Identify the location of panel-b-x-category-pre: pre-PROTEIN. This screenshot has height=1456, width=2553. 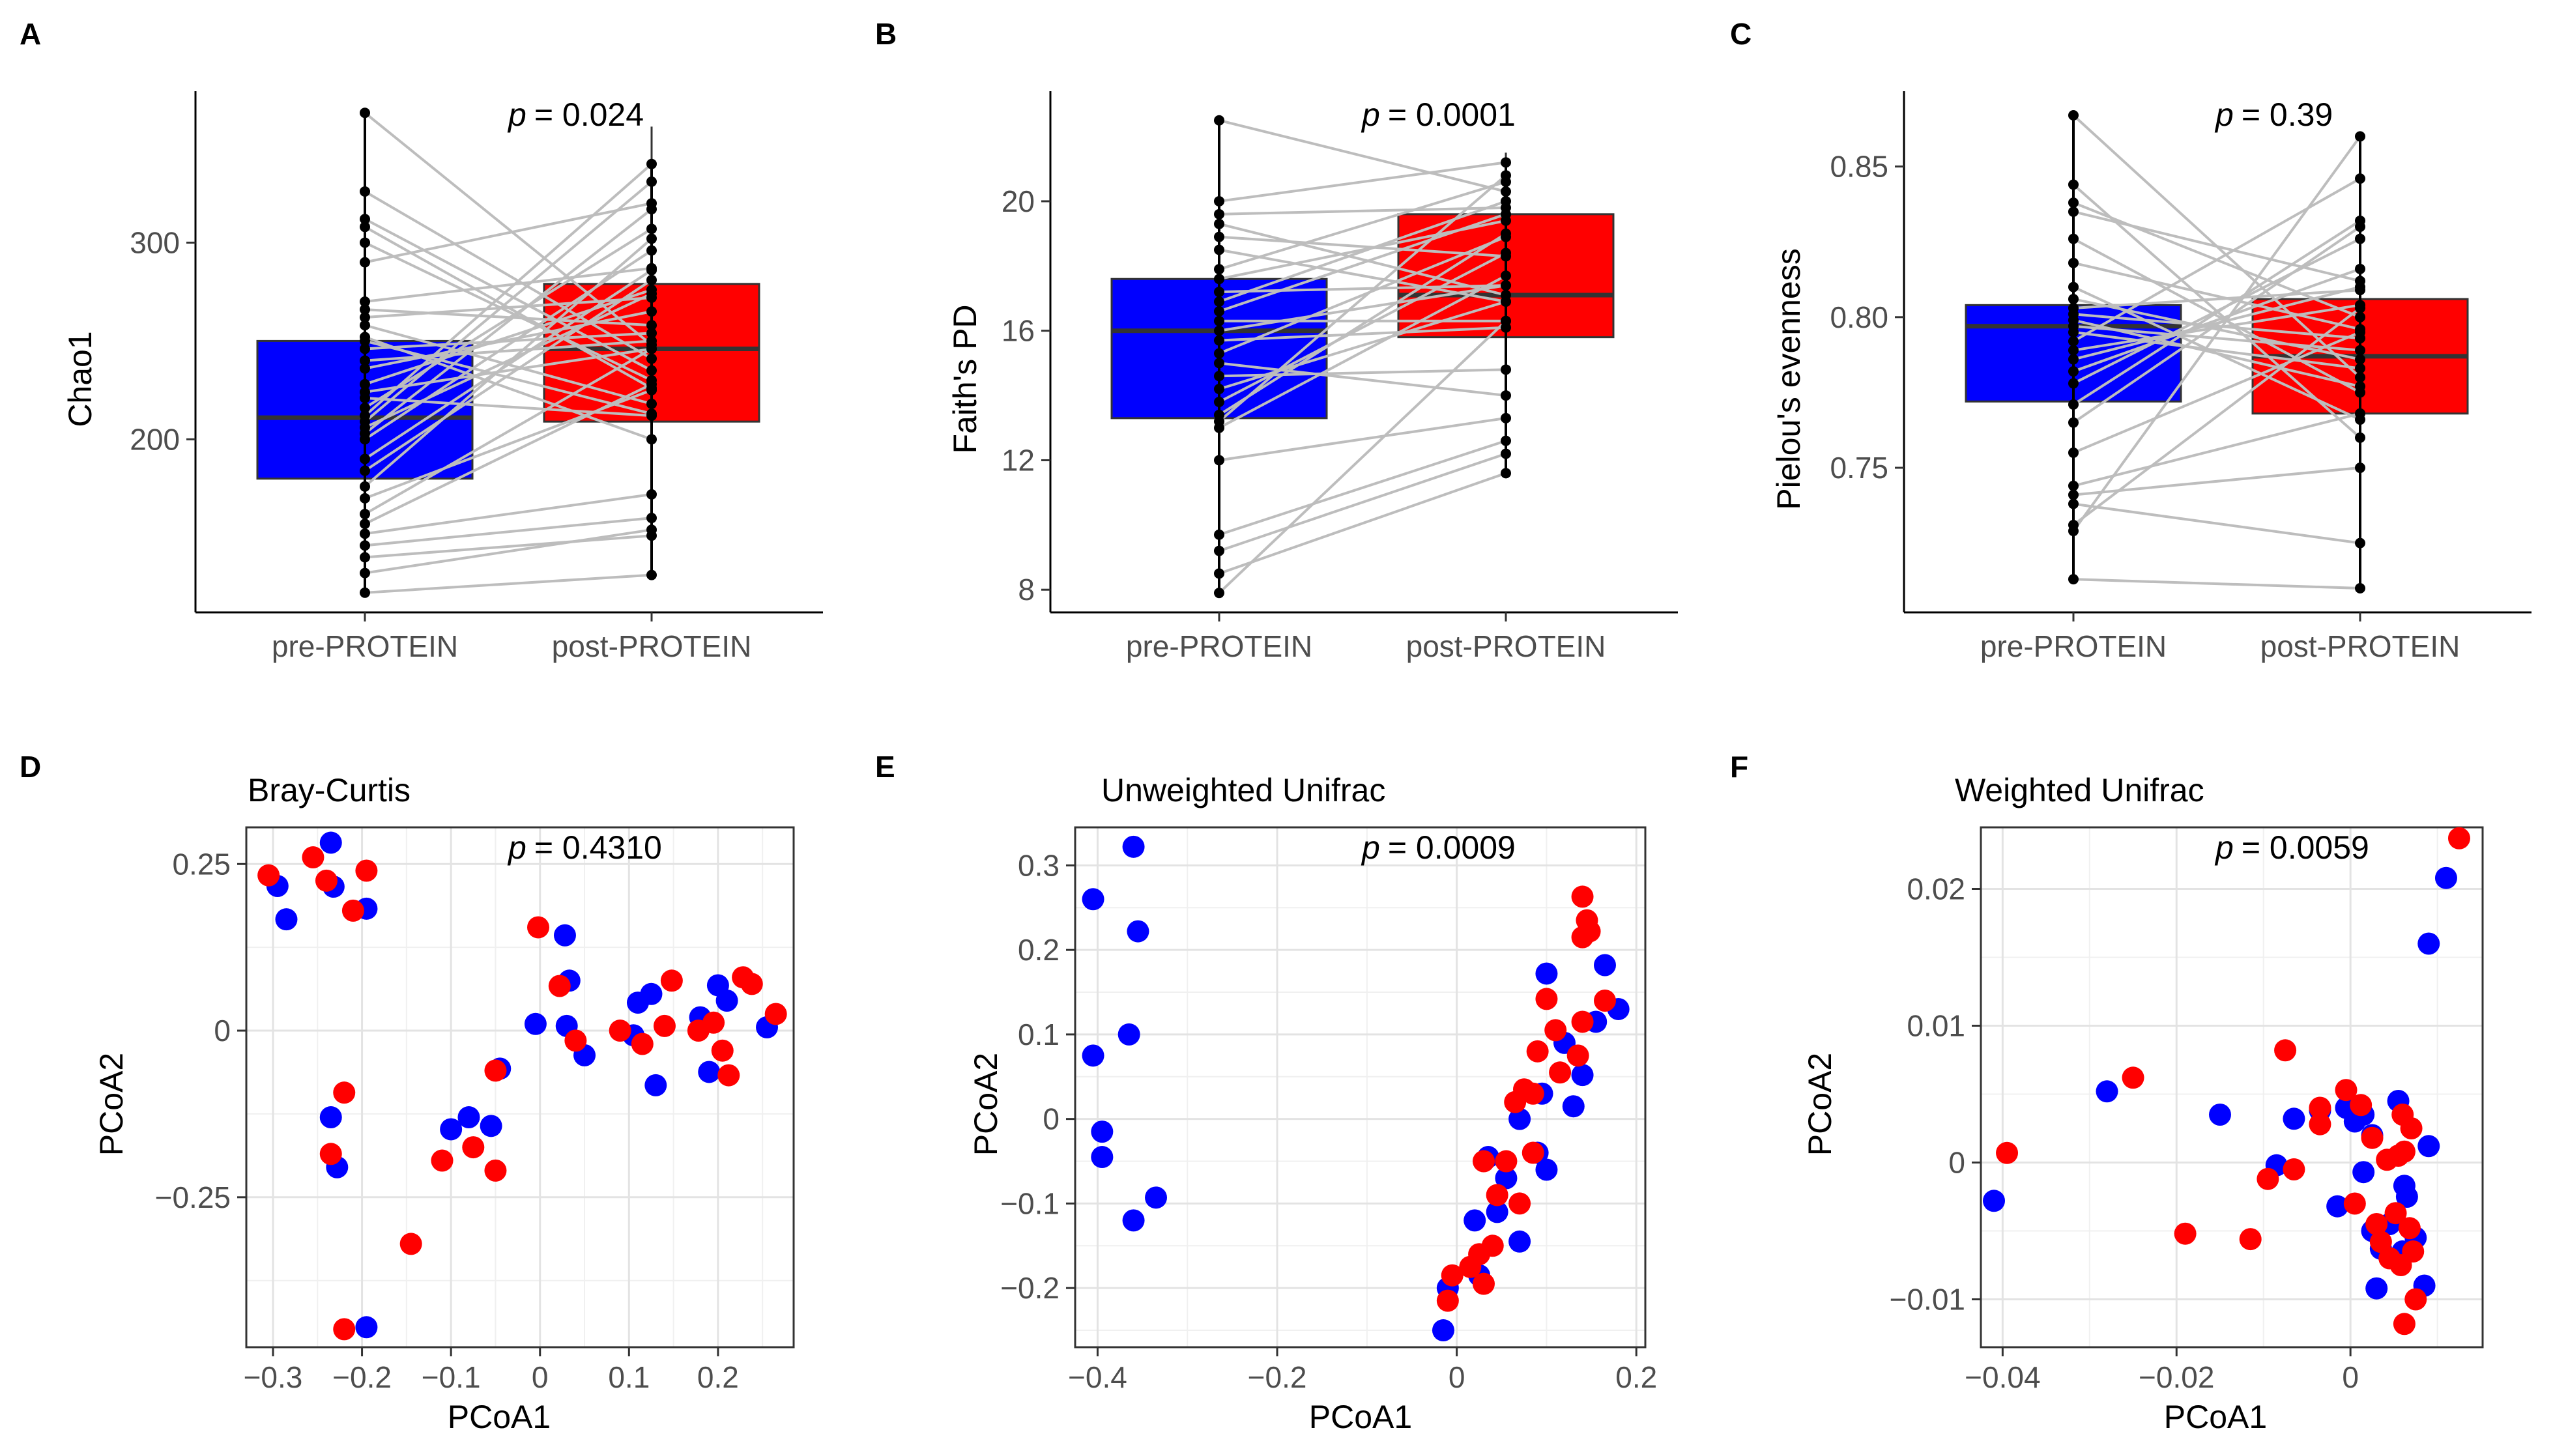
(1219, 646).